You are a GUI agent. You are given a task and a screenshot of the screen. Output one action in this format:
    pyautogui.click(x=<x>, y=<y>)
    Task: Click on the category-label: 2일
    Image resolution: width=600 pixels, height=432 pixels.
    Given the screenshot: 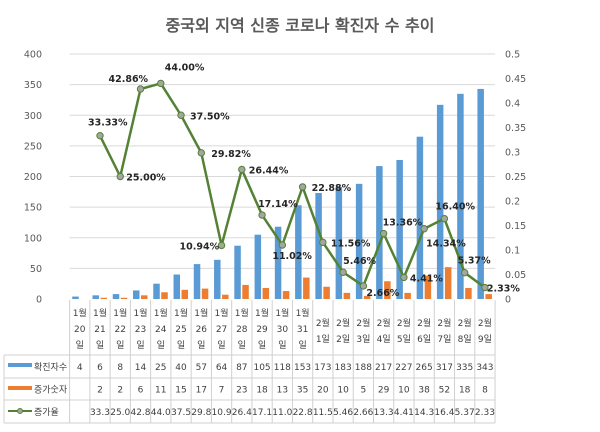 What is the action you would take?
    pyautogui.click(x=343, y=339)
    